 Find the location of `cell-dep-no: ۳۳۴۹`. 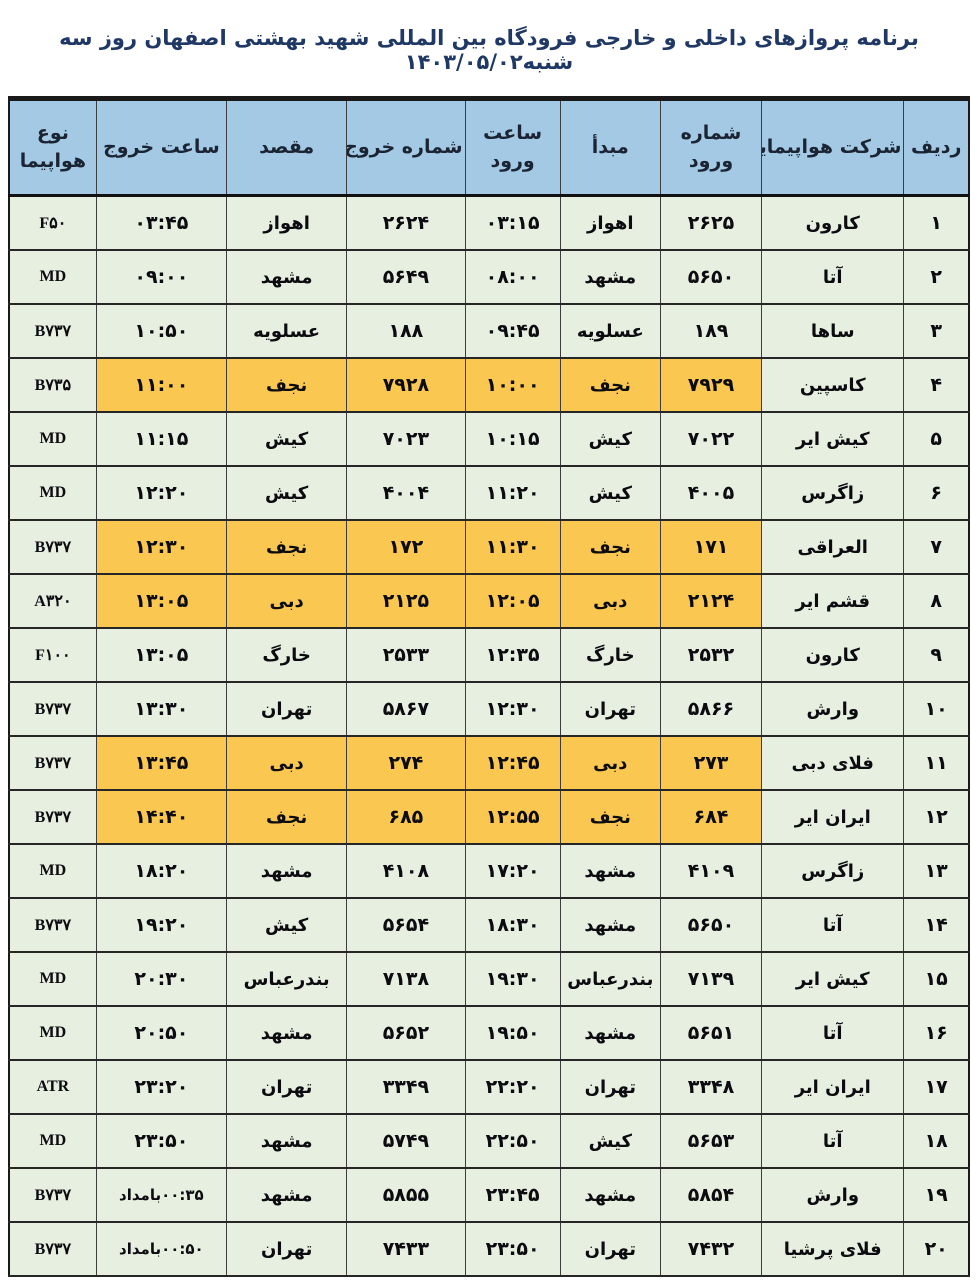

cell-dep-no: ۳۳۴۹ is located at coordinates (406, 1087).